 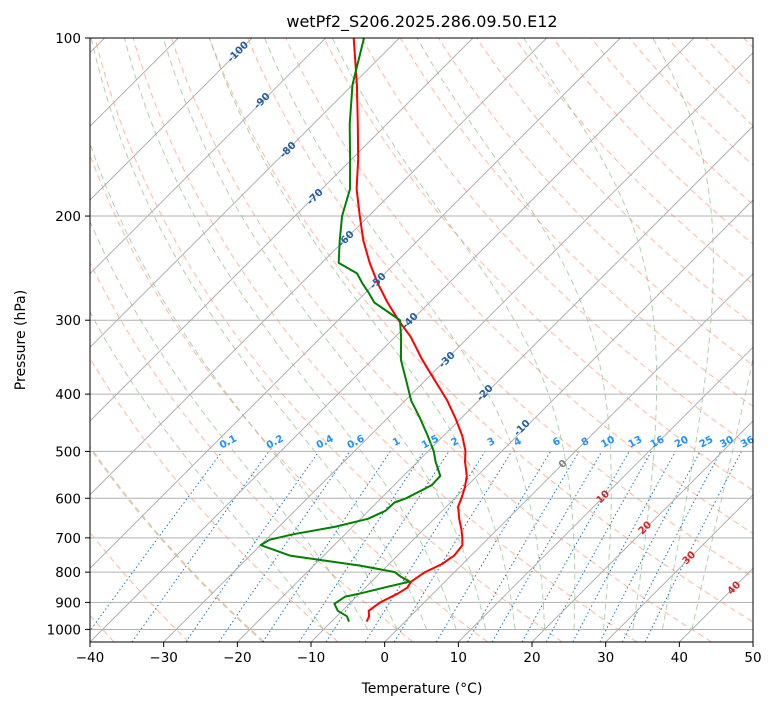 What do you see at coordinates (517, 442) in the screenshot?
I see `mixing-ratio-label: 4` at bounding box center [517, 442].